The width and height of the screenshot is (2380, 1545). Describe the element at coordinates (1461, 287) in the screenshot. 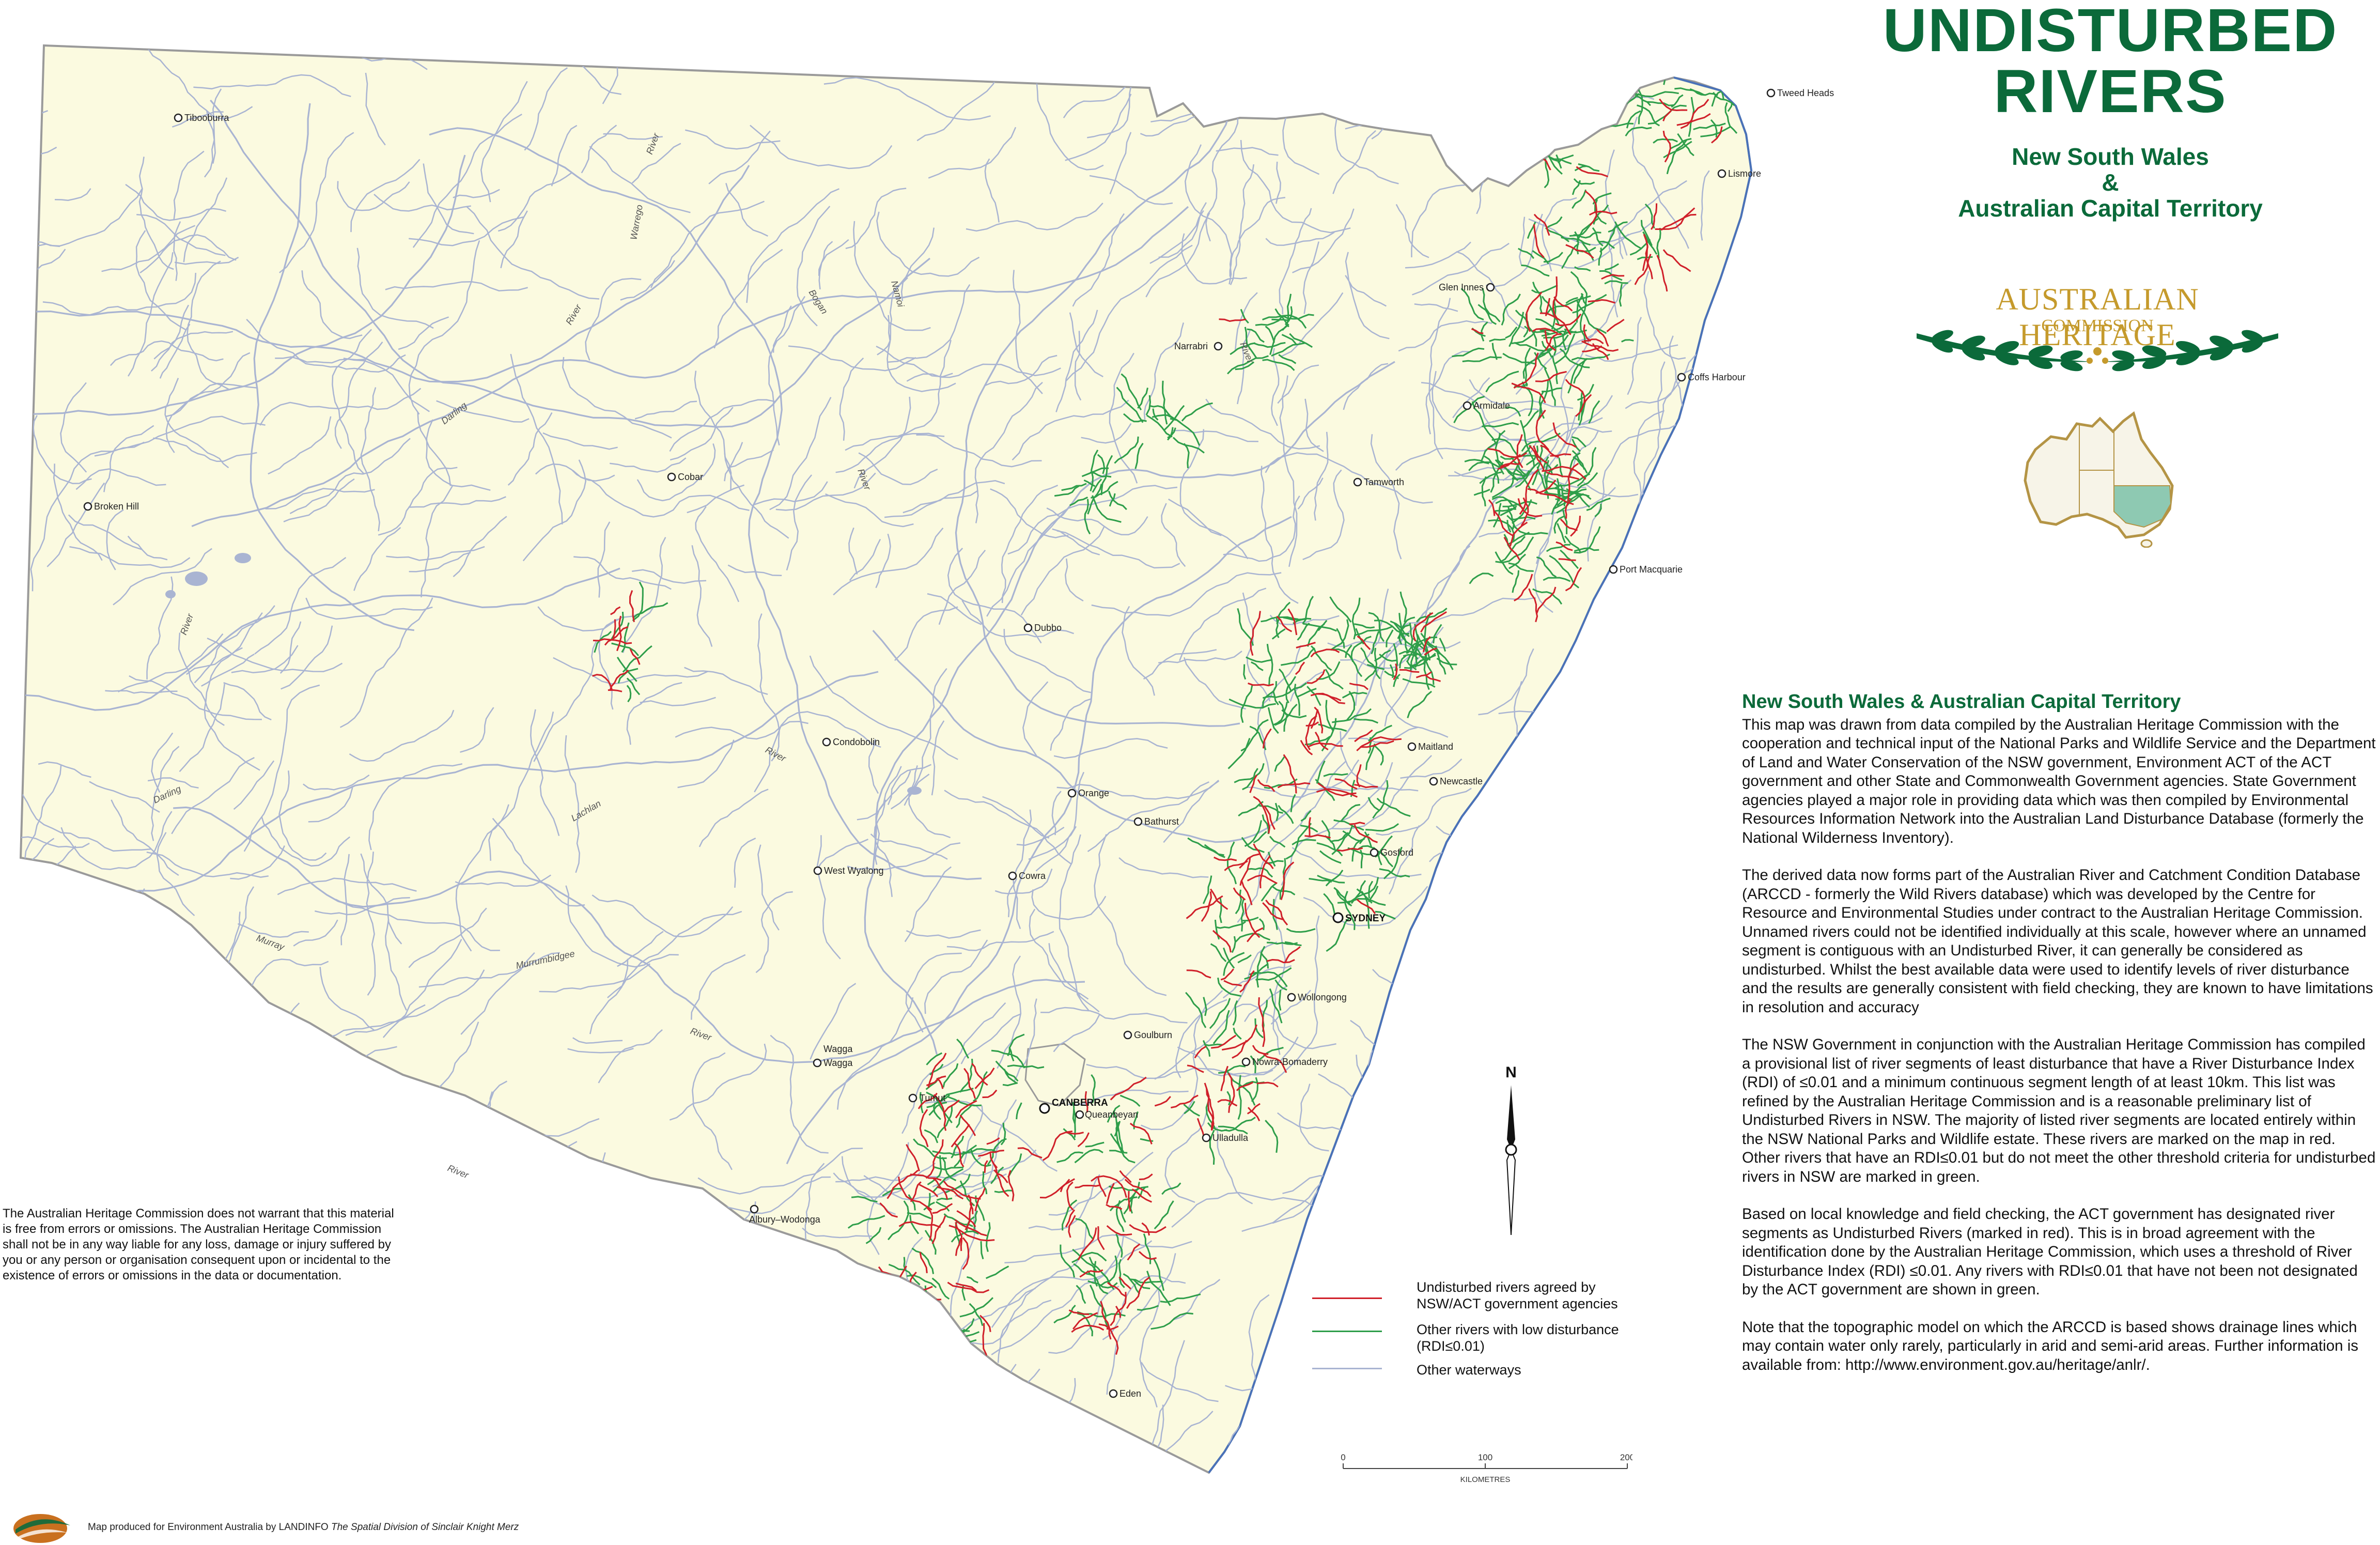

I see `svg-text: Glen Innes` at that location.